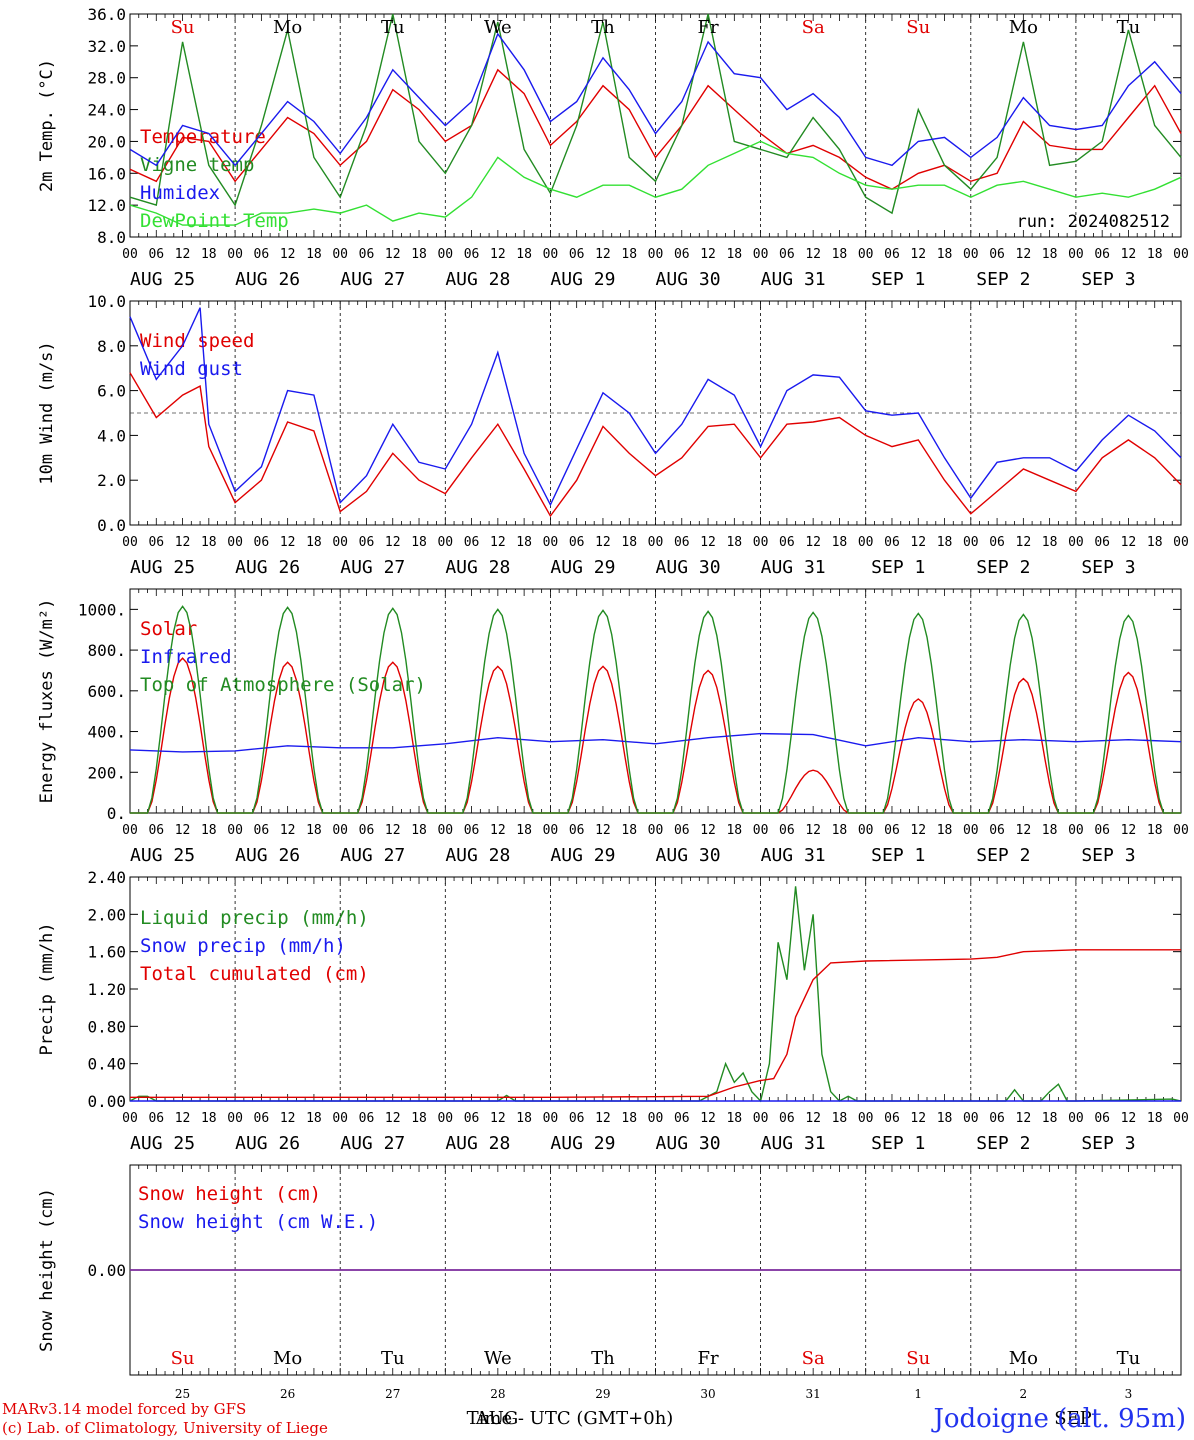 The image size is (1194, 1440). I want to click on legend-entry: Solar, so click(168, 629).